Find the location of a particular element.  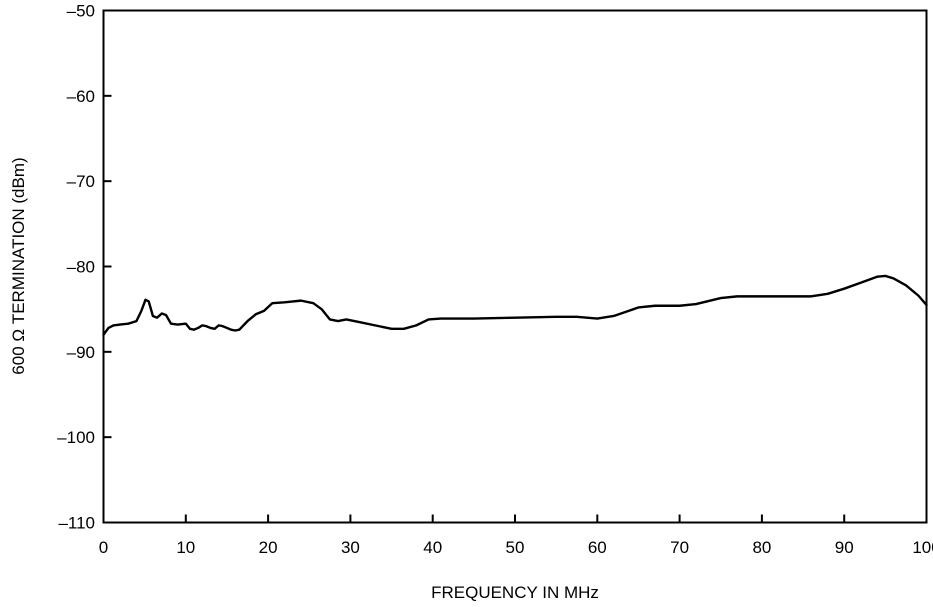

y-tick-label: –100 is located at coordinates (76, 437).